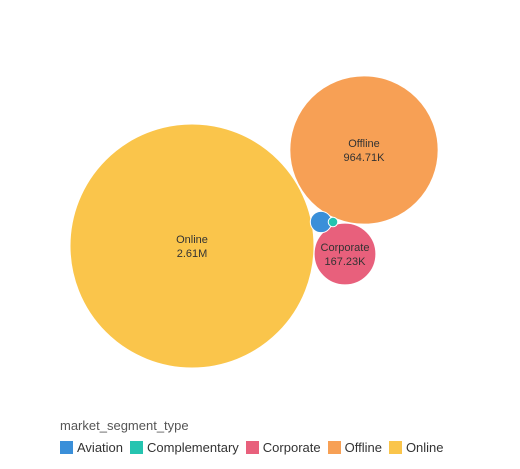 This screenshot has width=520, height=469. I want to click on legend-label-aviation: Aviation, so click(100, 447).